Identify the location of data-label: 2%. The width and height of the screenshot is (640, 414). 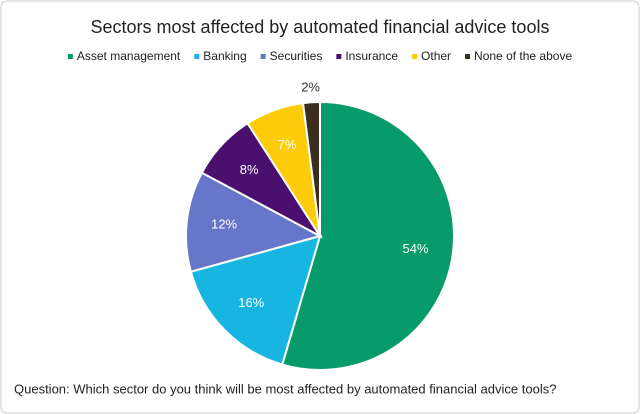
(310, 87).